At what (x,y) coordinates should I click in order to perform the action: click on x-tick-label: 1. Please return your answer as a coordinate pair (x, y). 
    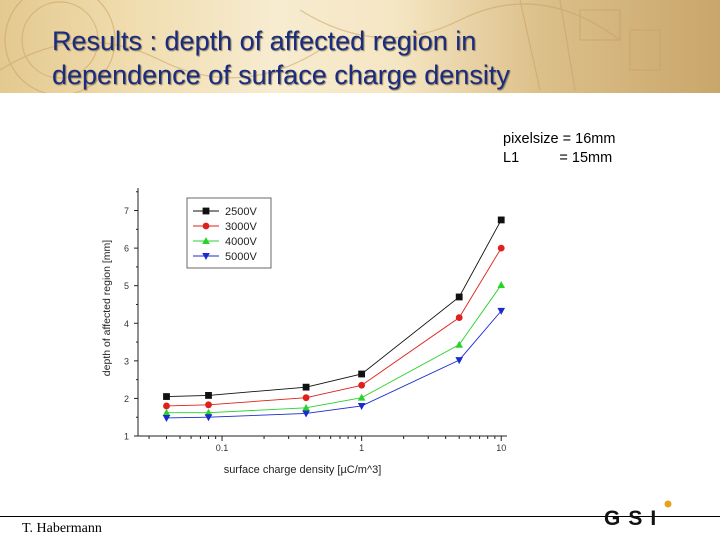
    Looking at the image, I should click on (361, 448).